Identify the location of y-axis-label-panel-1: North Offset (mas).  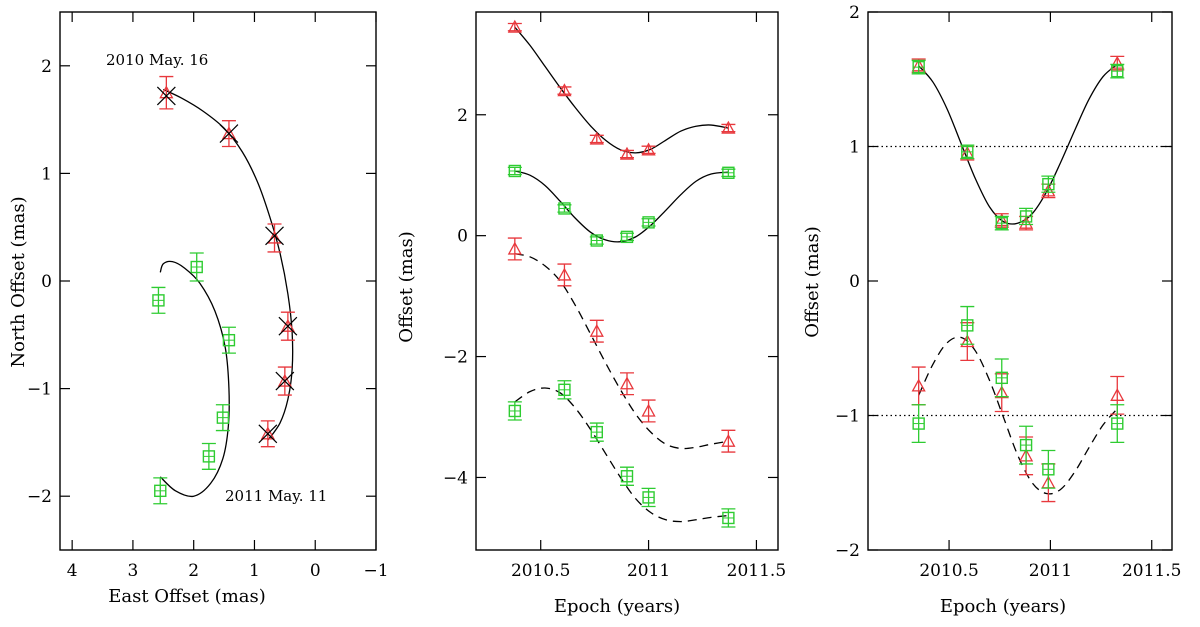
(18, 281).